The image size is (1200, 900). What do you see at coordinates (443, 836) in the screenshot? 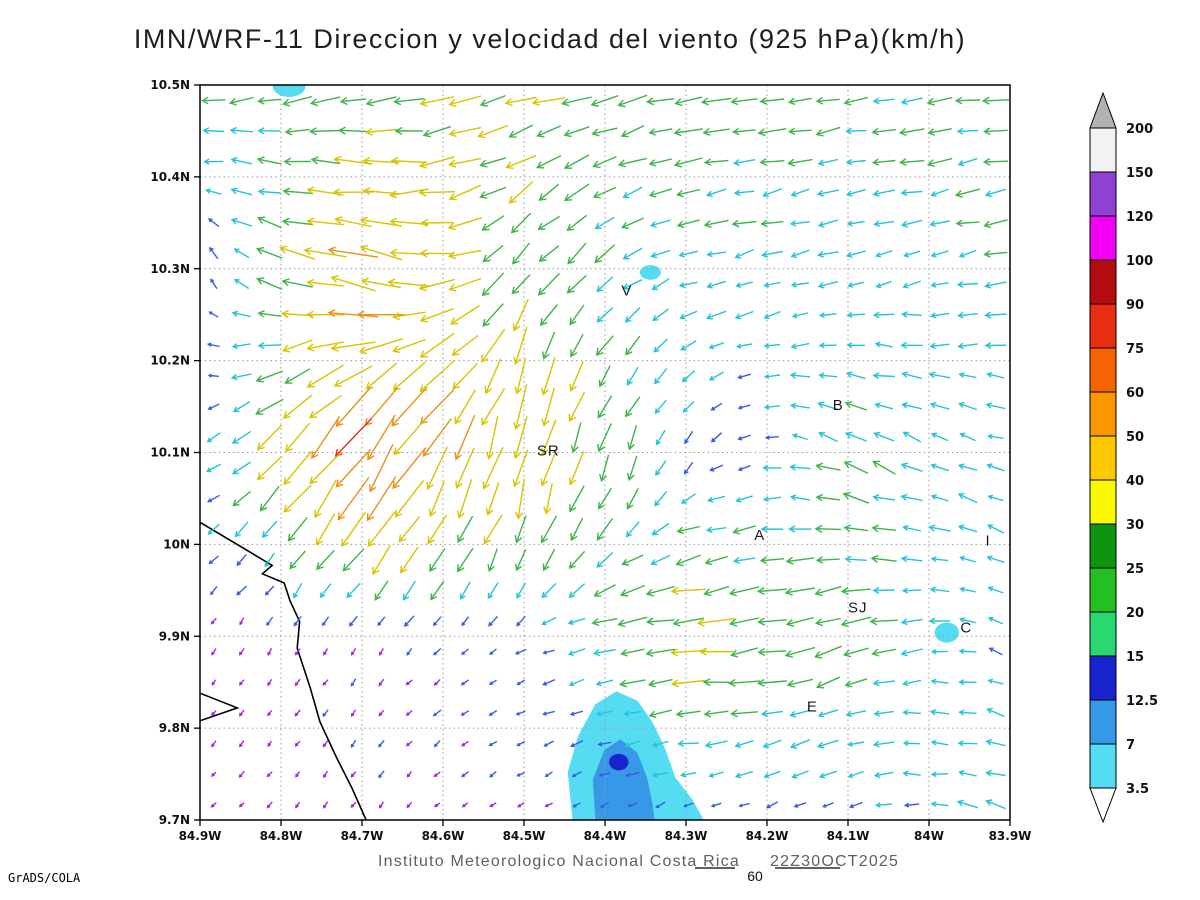
I see `x-tick-label: 84.6W` at bounding box center [443, 836].